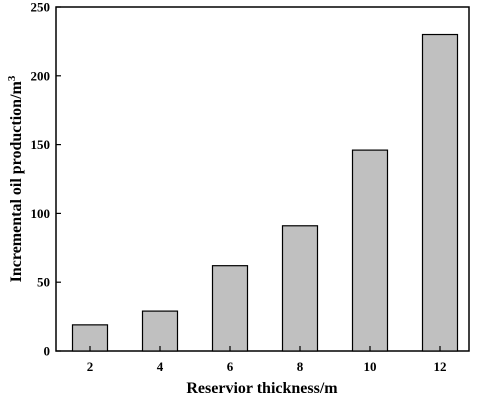  What do you see at coordinates (160, 366) in the screenshot?
I see `x-tick-label: 4` at bounding box center [160, 366].